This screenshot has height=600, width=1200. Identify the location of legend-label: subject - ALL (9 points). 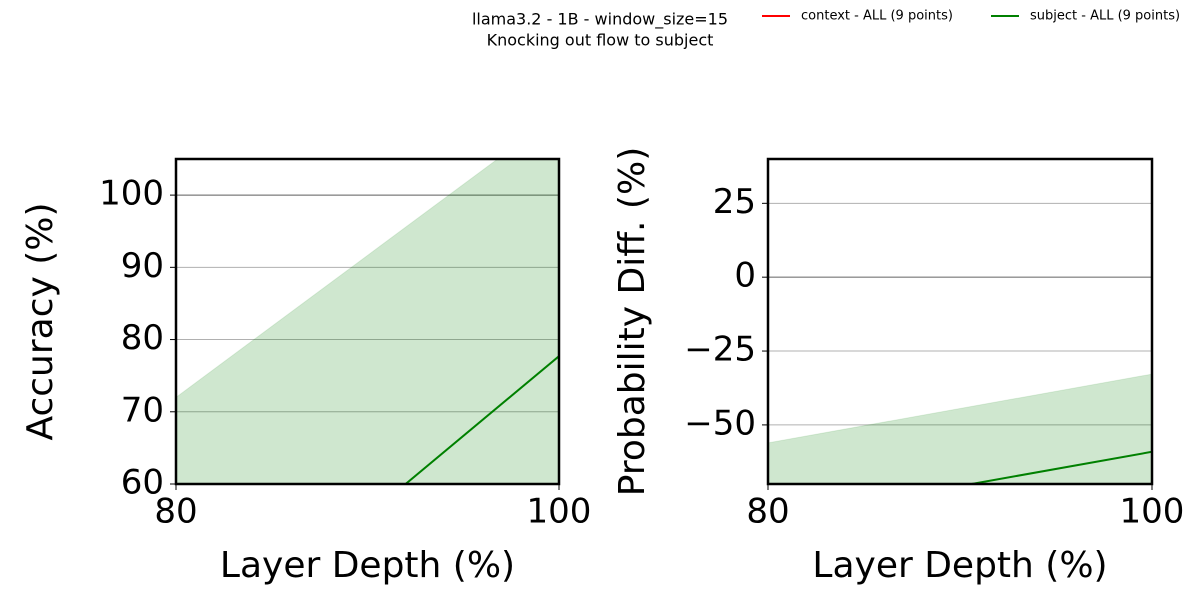
(1105, 16).